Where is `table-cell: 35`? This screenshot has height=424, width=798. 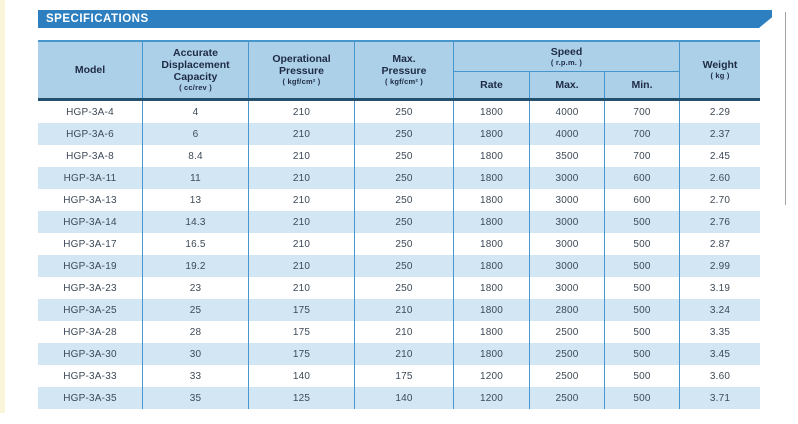
table-cell: 35 is located at coordinates (196, 398).